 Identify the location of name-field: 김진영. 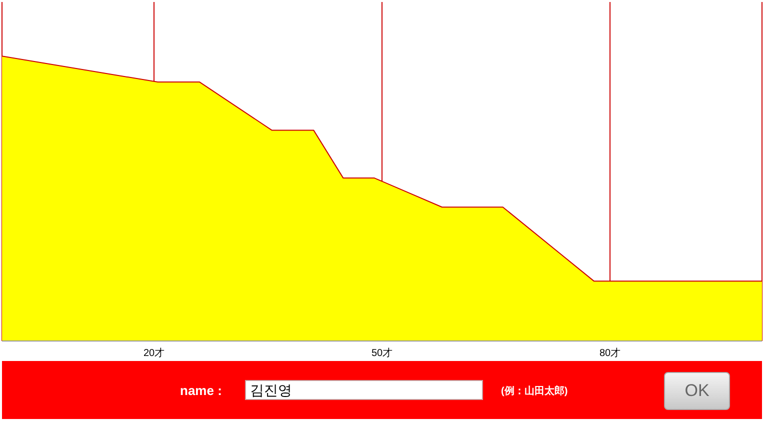
(364, 390).